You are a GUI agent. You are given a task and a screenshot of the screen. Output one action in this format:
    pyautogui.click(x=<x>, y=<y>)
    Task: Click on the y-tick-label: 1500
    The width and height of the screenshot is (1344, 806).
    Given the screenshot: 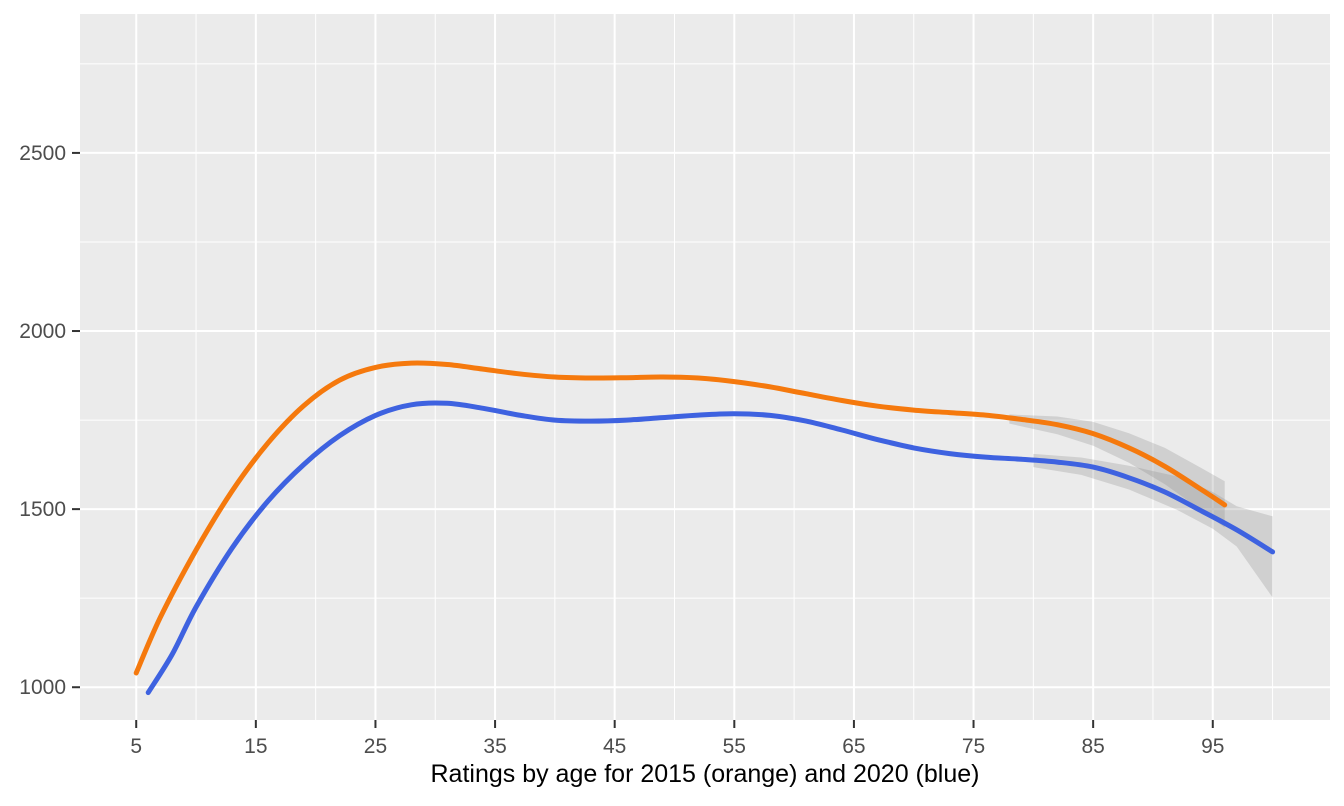 What is the action you would take?
    pyautogui.click(x=42, y=509)
    